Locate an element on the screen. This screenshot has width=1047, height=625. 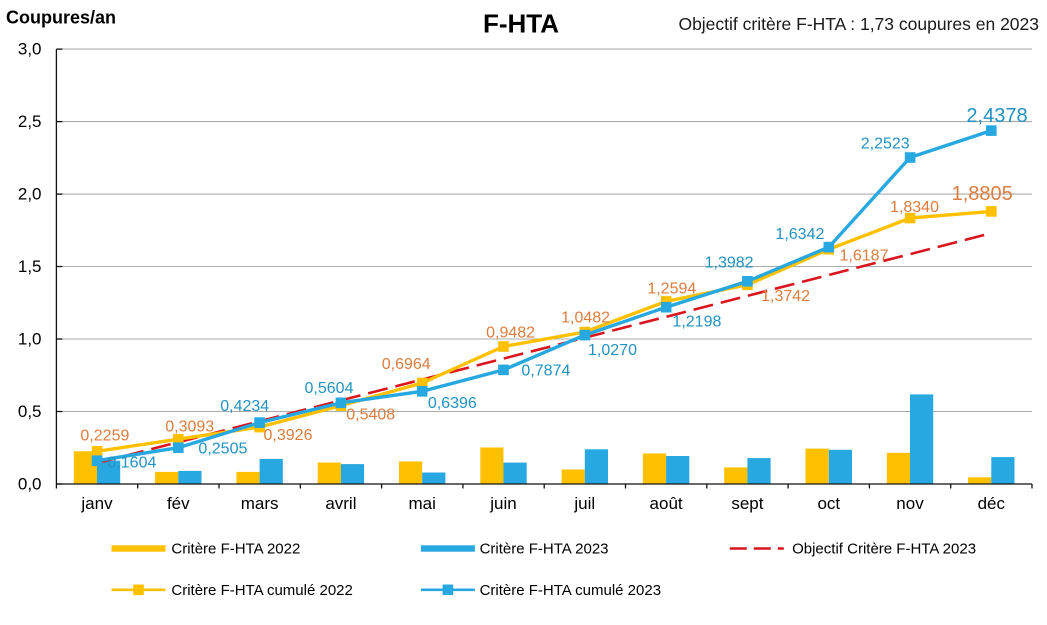
svg-text: F-HTA is located at coordinates (521, 24).